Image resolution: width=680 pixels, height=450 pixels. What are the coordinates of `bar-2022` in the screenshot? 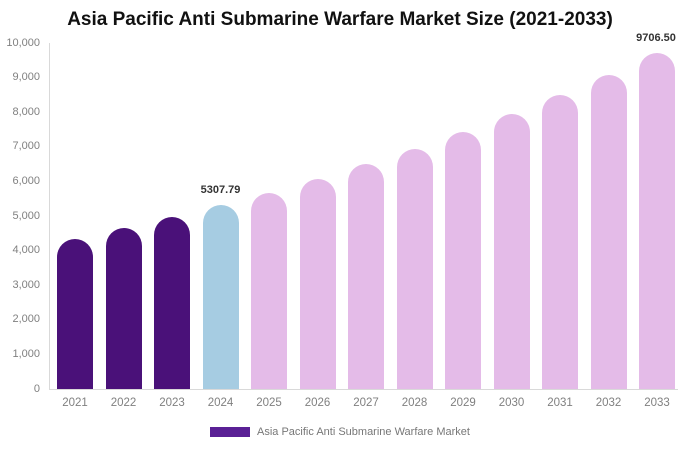 It's located at (123, 308).